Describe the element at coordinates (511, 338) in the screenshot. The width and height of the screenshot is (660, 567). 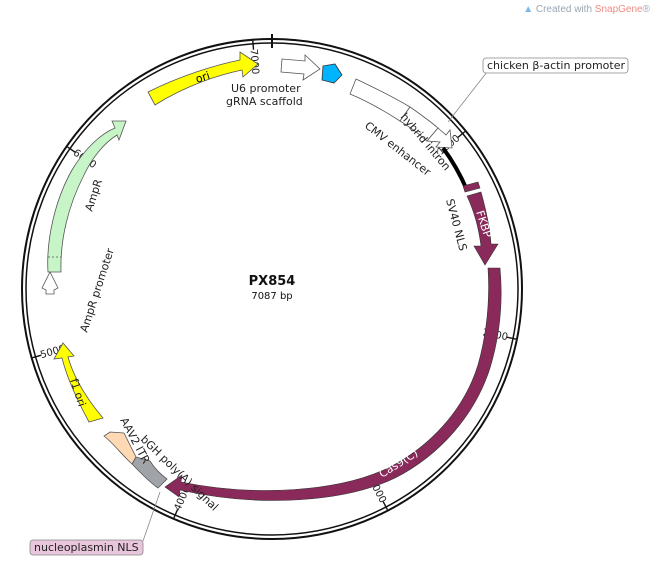
I see `tick-mark-2000` at that location.